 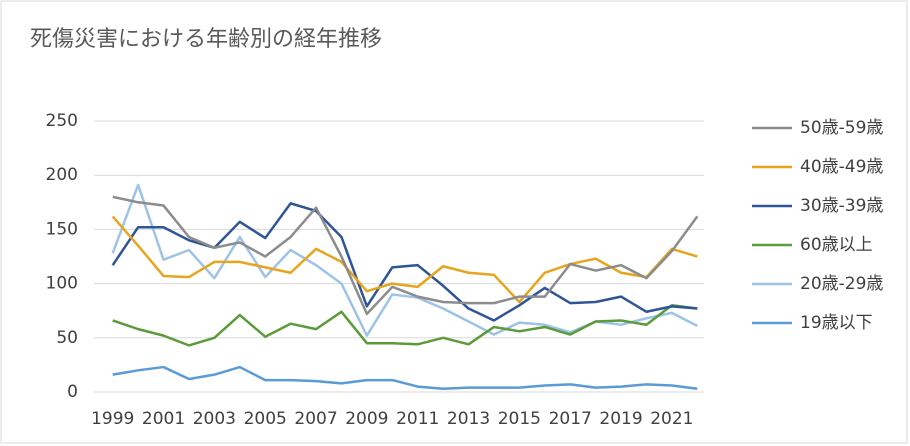 I want to click on x-tick-label: 2015, so click(x=519, y=419).